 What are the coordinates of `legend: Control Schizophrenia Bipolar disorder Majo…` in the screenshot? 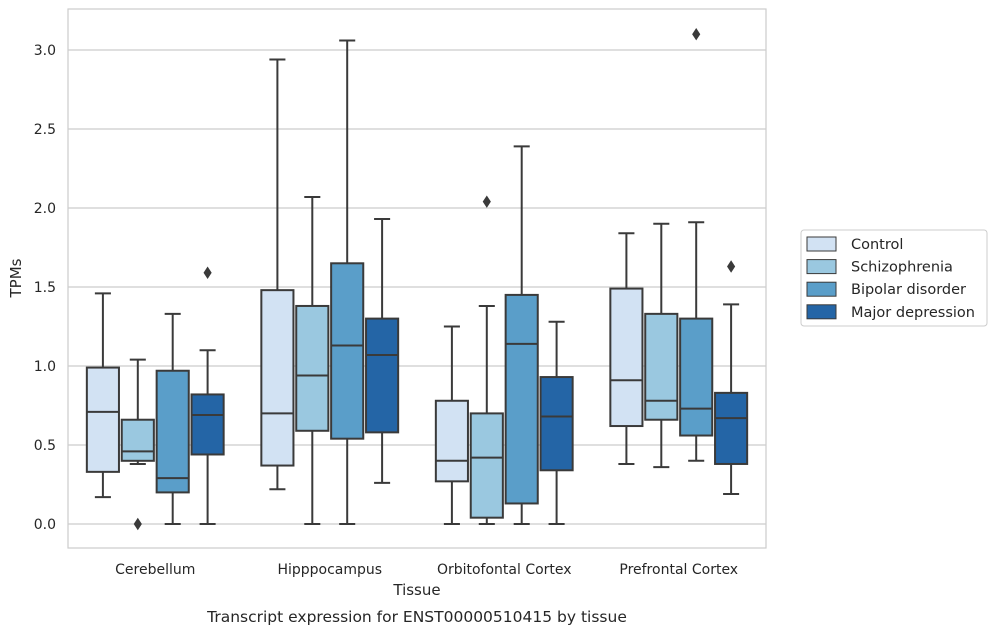 It's located at (894, 278).